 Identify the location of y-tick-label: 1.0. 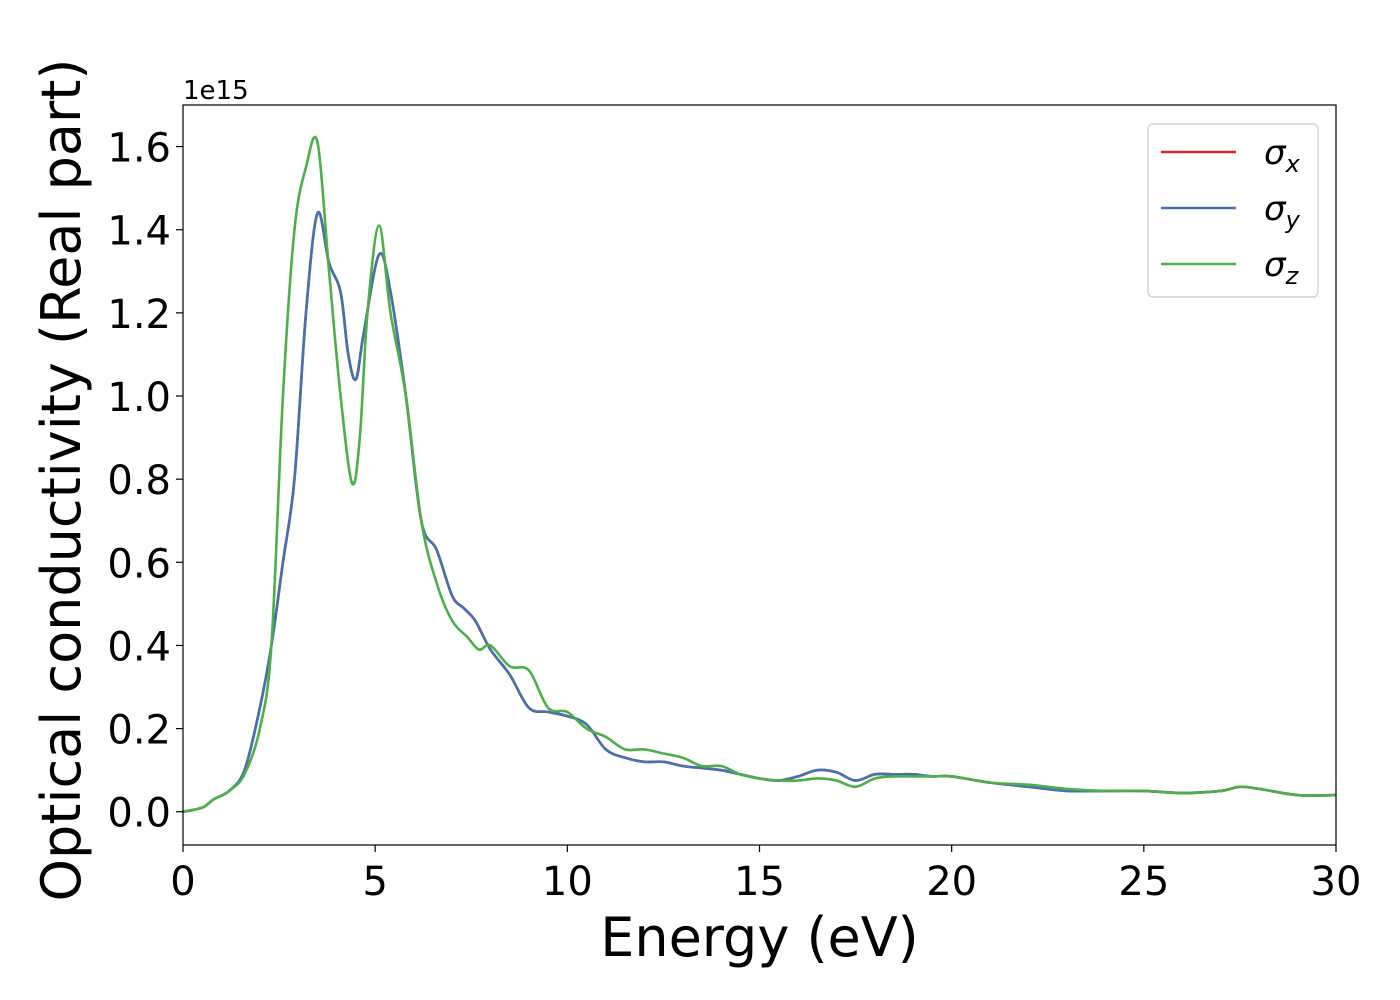
(139, 398).